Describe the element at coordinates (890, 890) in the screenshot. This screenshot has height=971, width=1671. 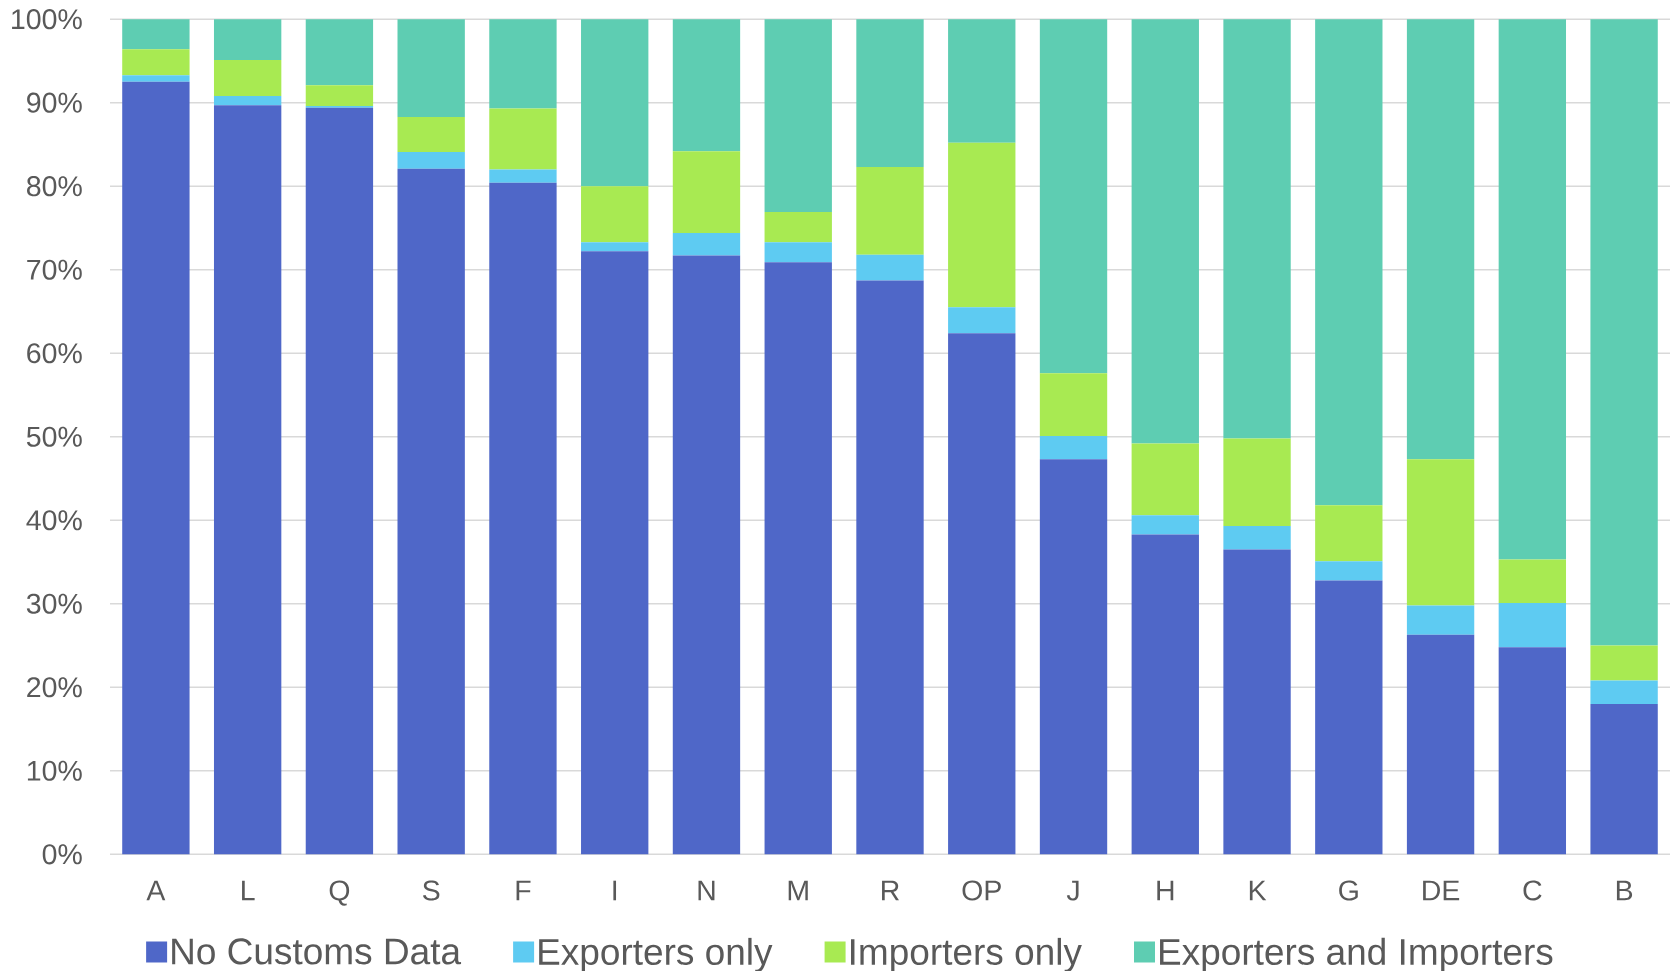
I see `x-tick-label: R` at that location.